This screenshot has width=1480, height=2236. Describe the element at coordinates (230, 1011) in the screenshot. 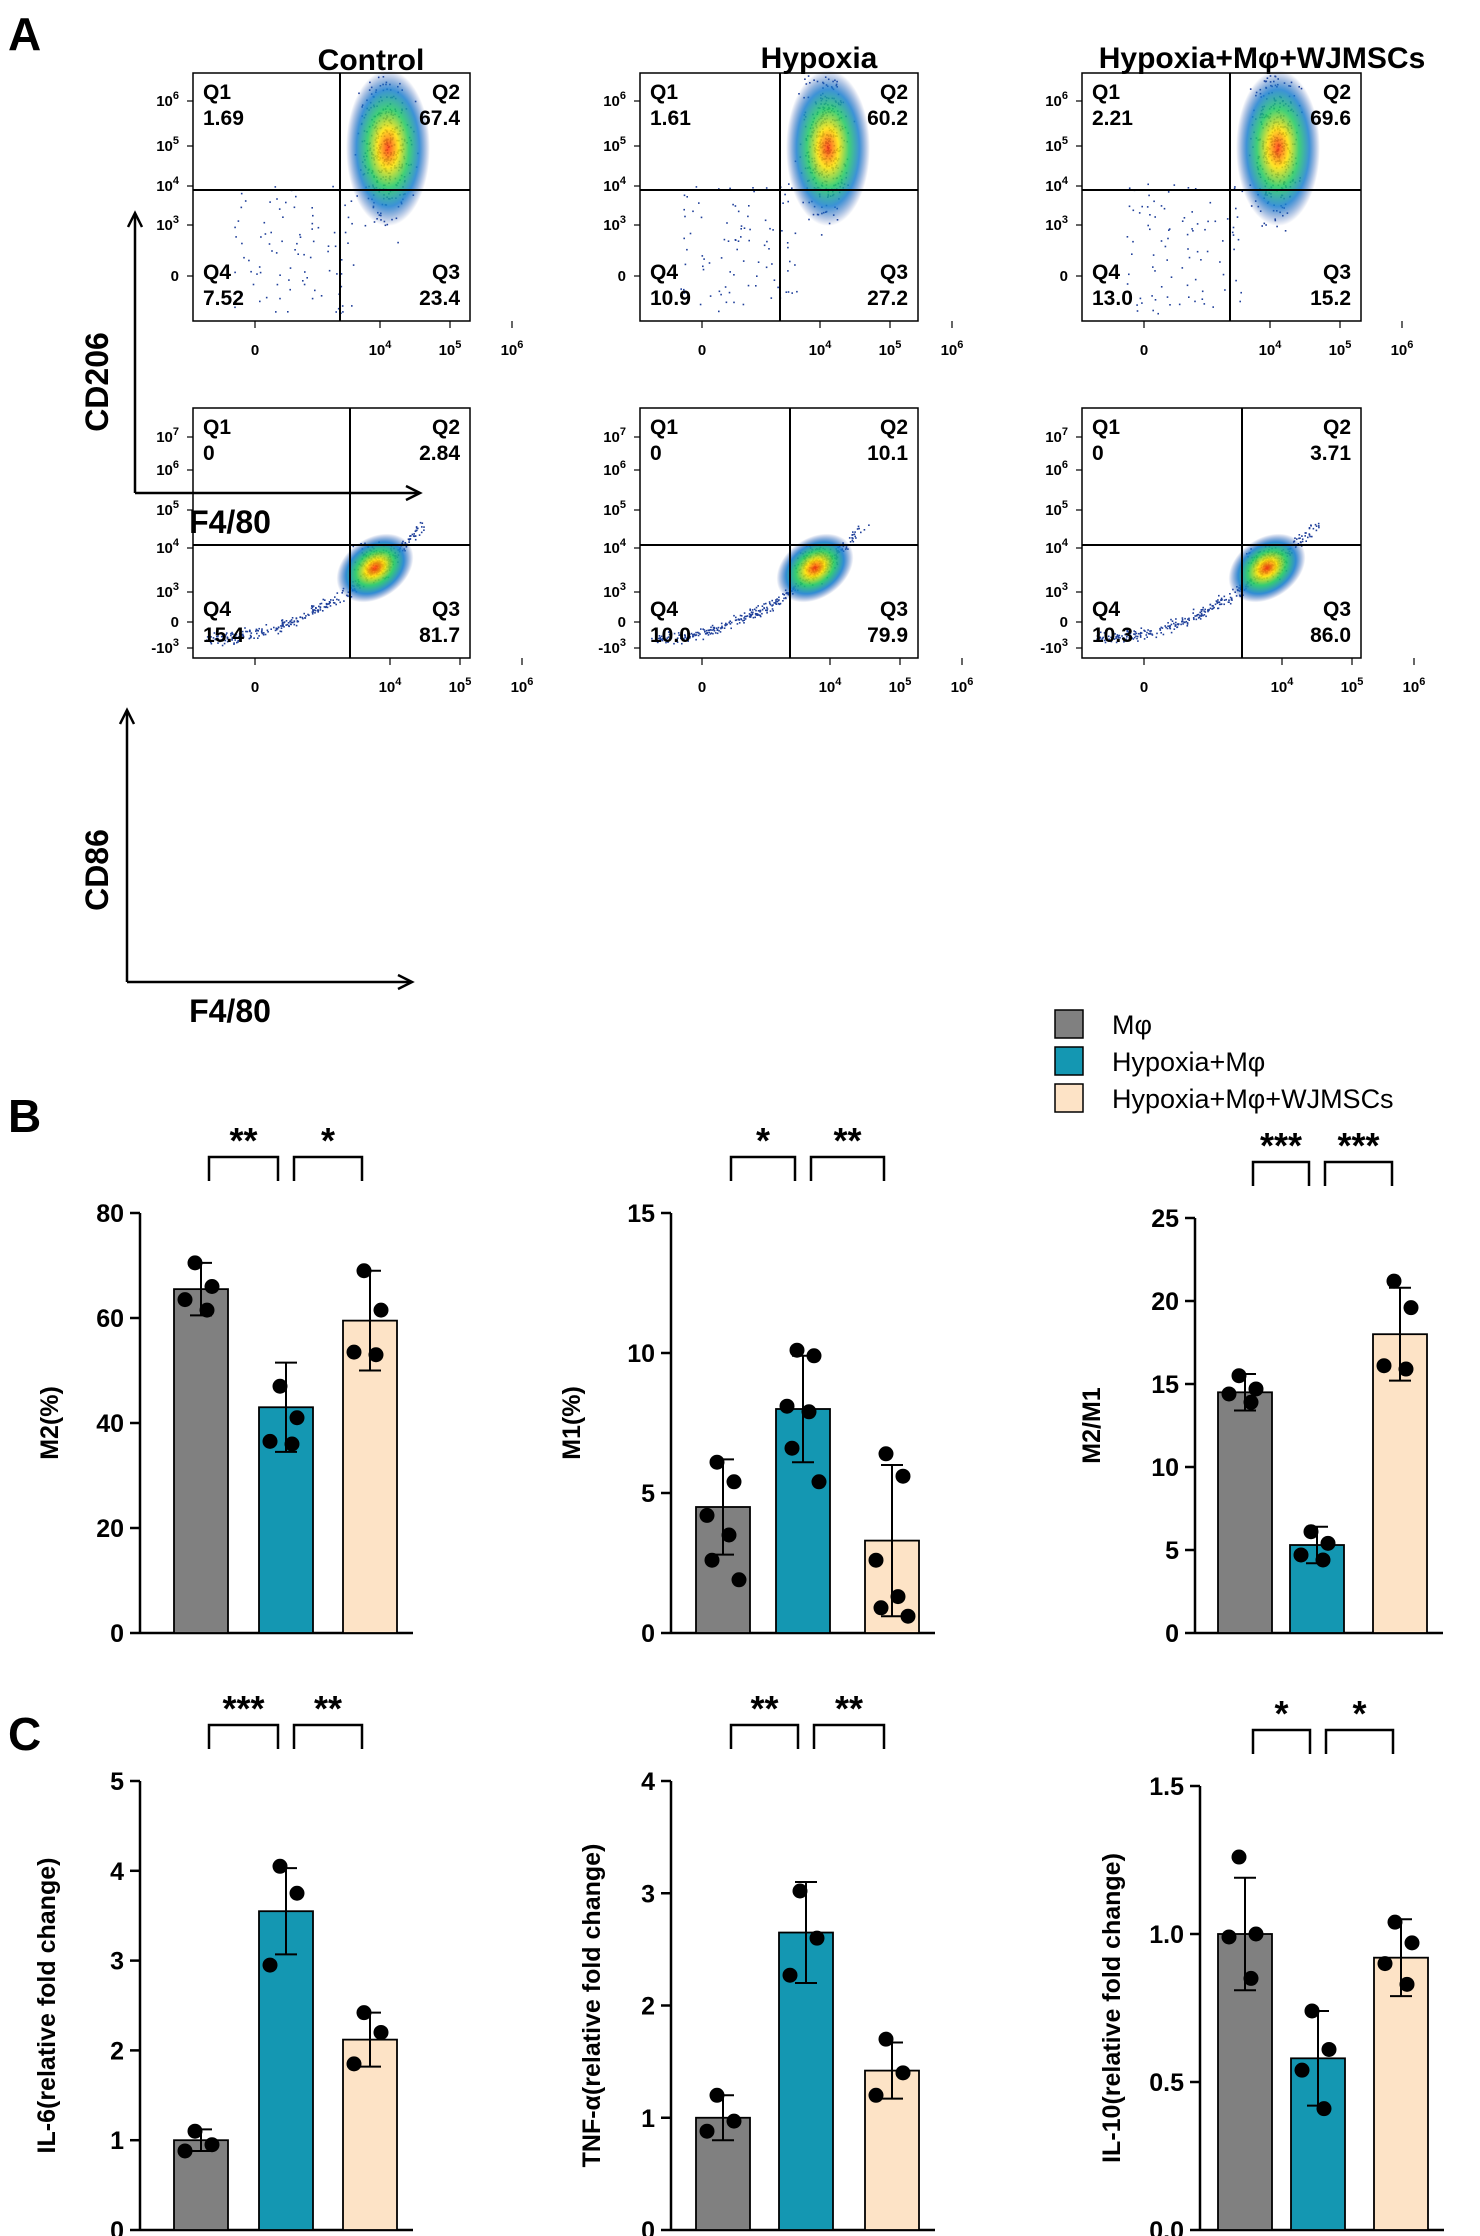

I see `flow-row2-x-label: F4/80` at that location.